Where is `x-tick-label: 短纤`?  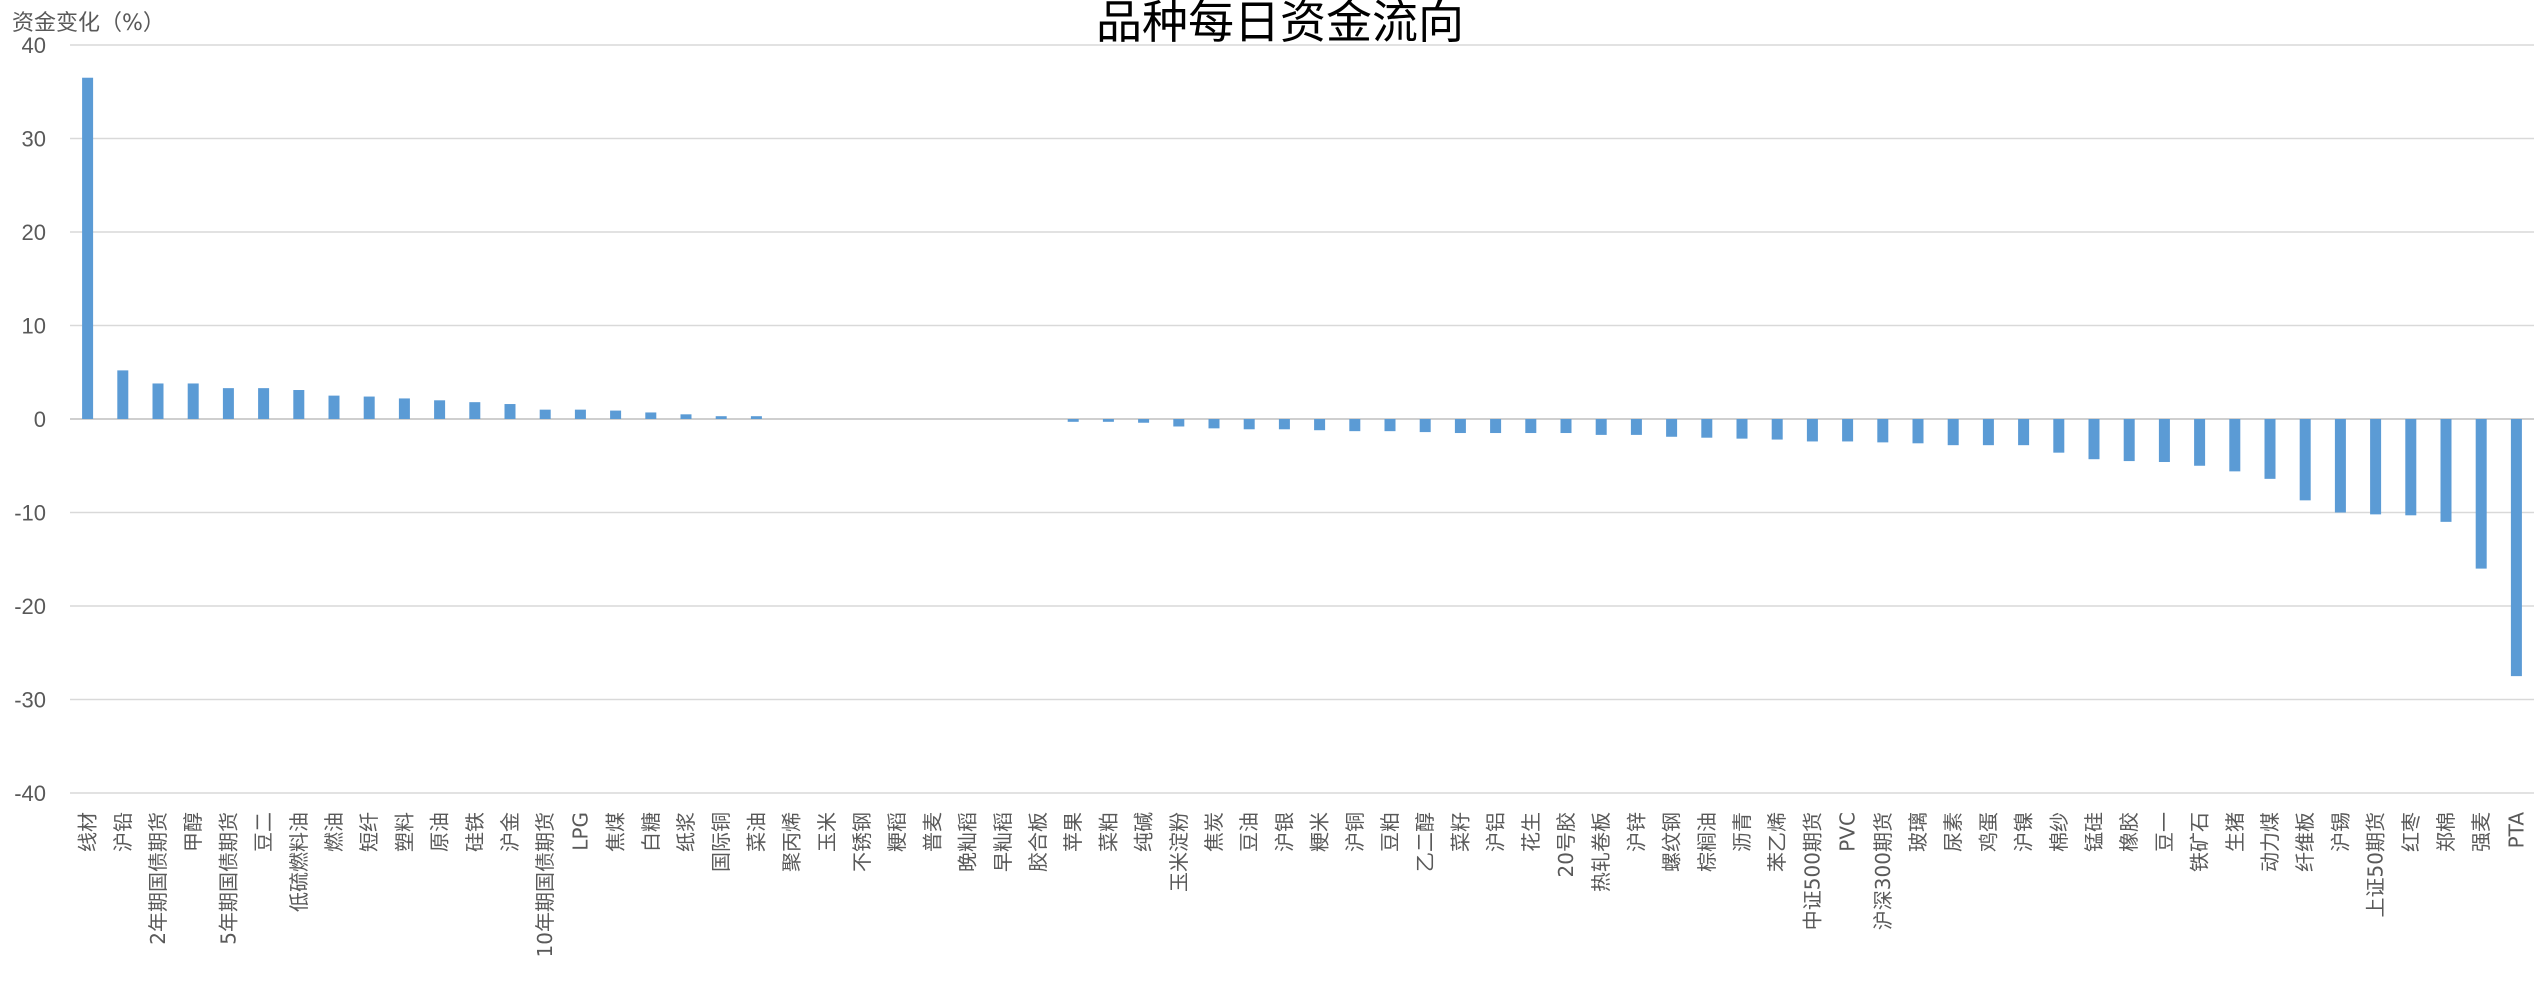
x-tick-label: 短纤 is located at coordinates (369, 832).